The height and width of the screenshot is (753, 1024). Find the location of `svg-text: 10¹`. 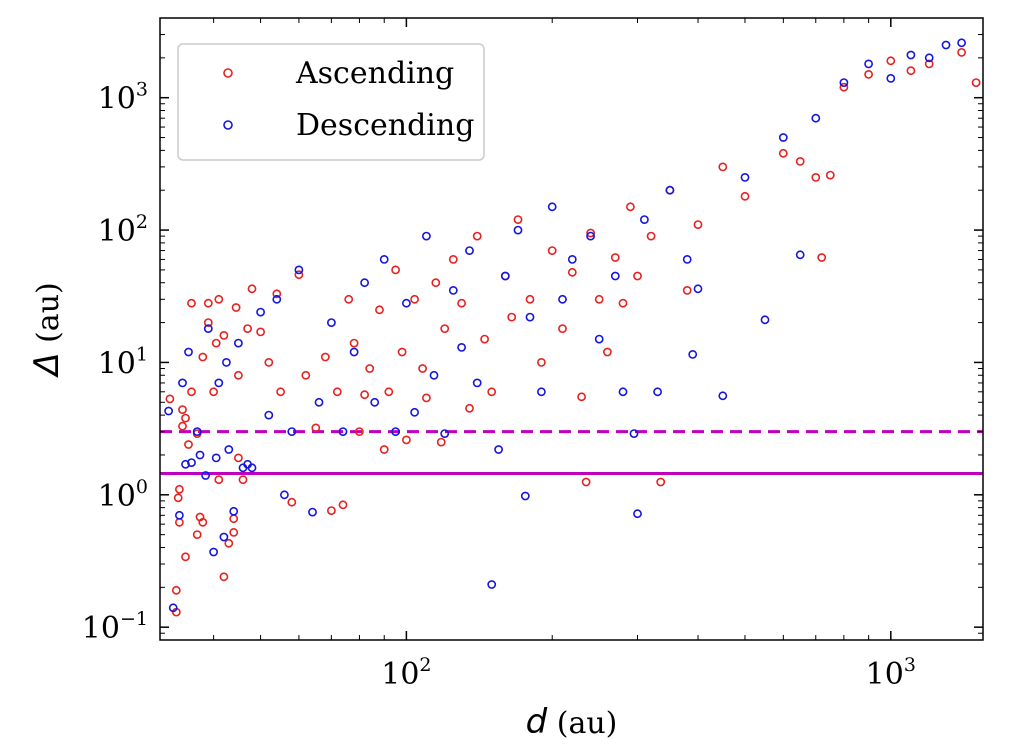

svg-text: 10¹ is located at coordinates (123, 362).